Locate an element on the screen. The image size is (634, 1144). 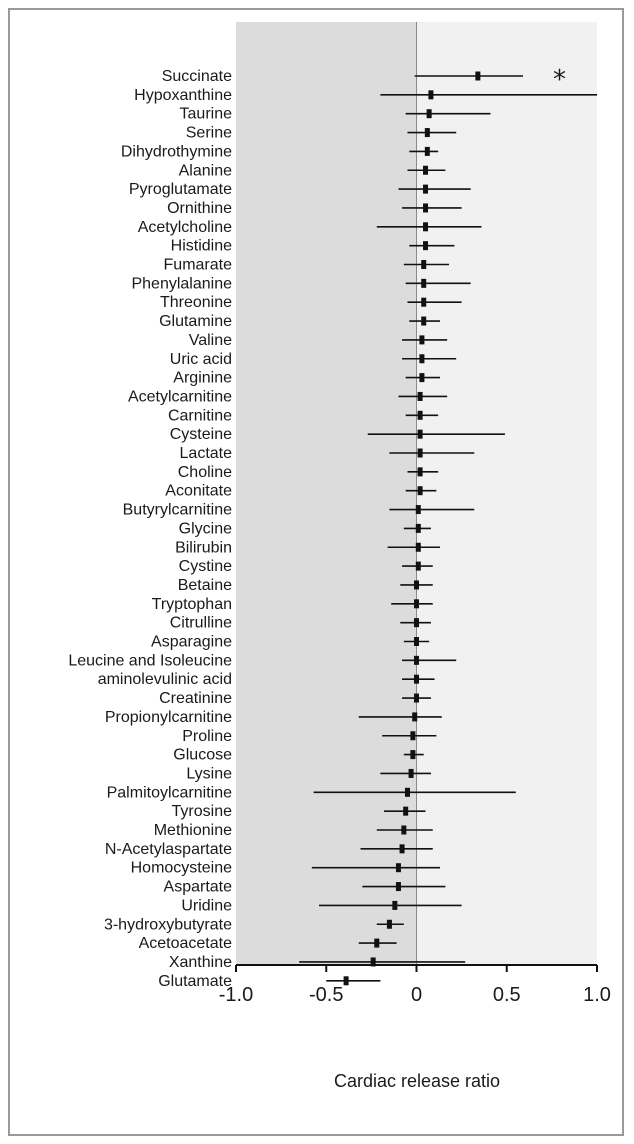
metabolite-label: N-Acetylaspartate is located at coordinates (168, 849).